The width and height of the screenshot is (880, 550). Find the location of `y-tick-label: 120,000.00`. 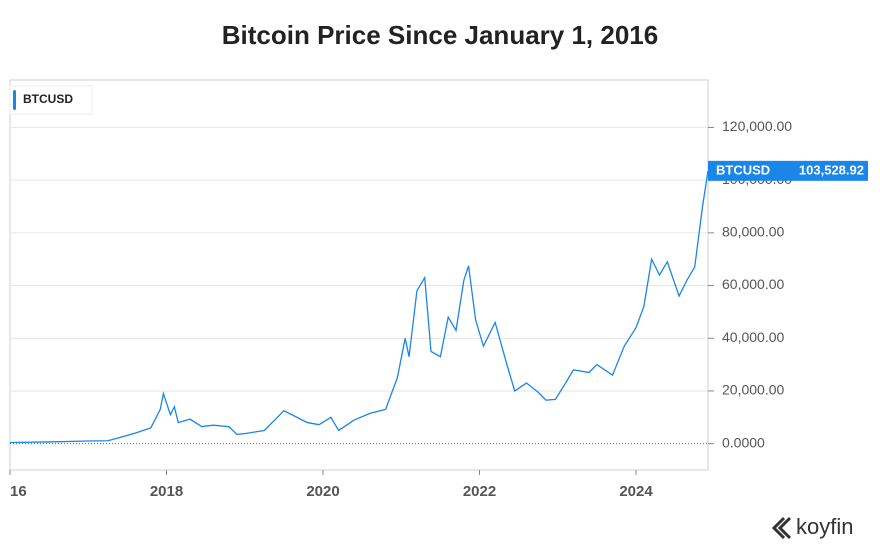

y-tick-label: 120,000.00 is located at coordinates (757, 126).